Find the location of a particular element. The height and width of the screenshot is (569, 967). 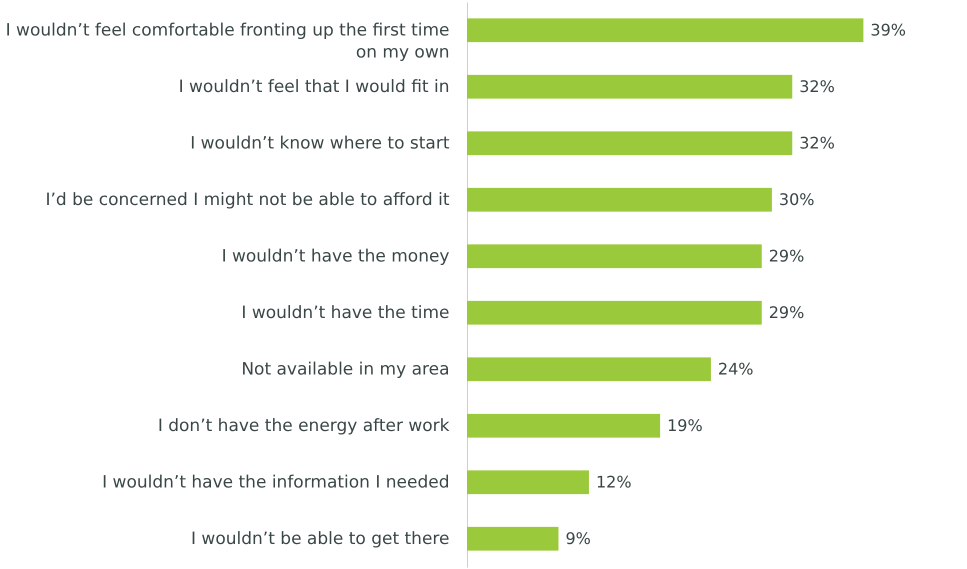

y-tick-label: I wouldn’t be able to get there is located at coordinates (320, 538).